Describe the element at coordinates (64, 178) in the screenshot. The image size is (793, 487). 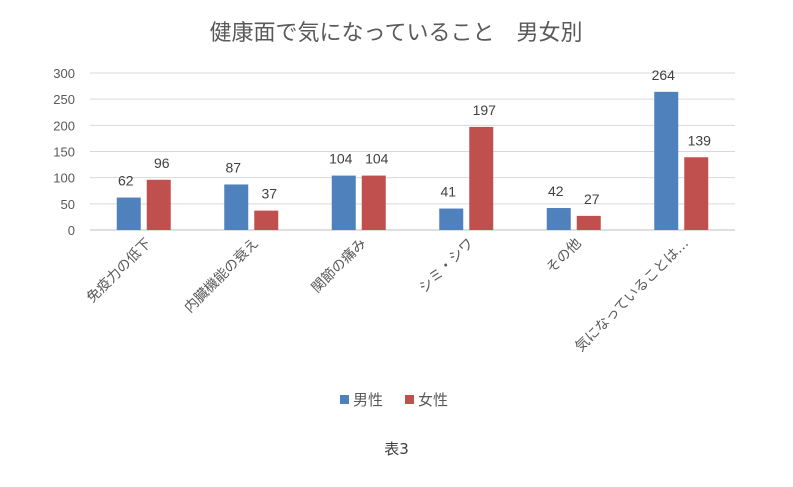
I see `y-tick-label: 100` at that location.